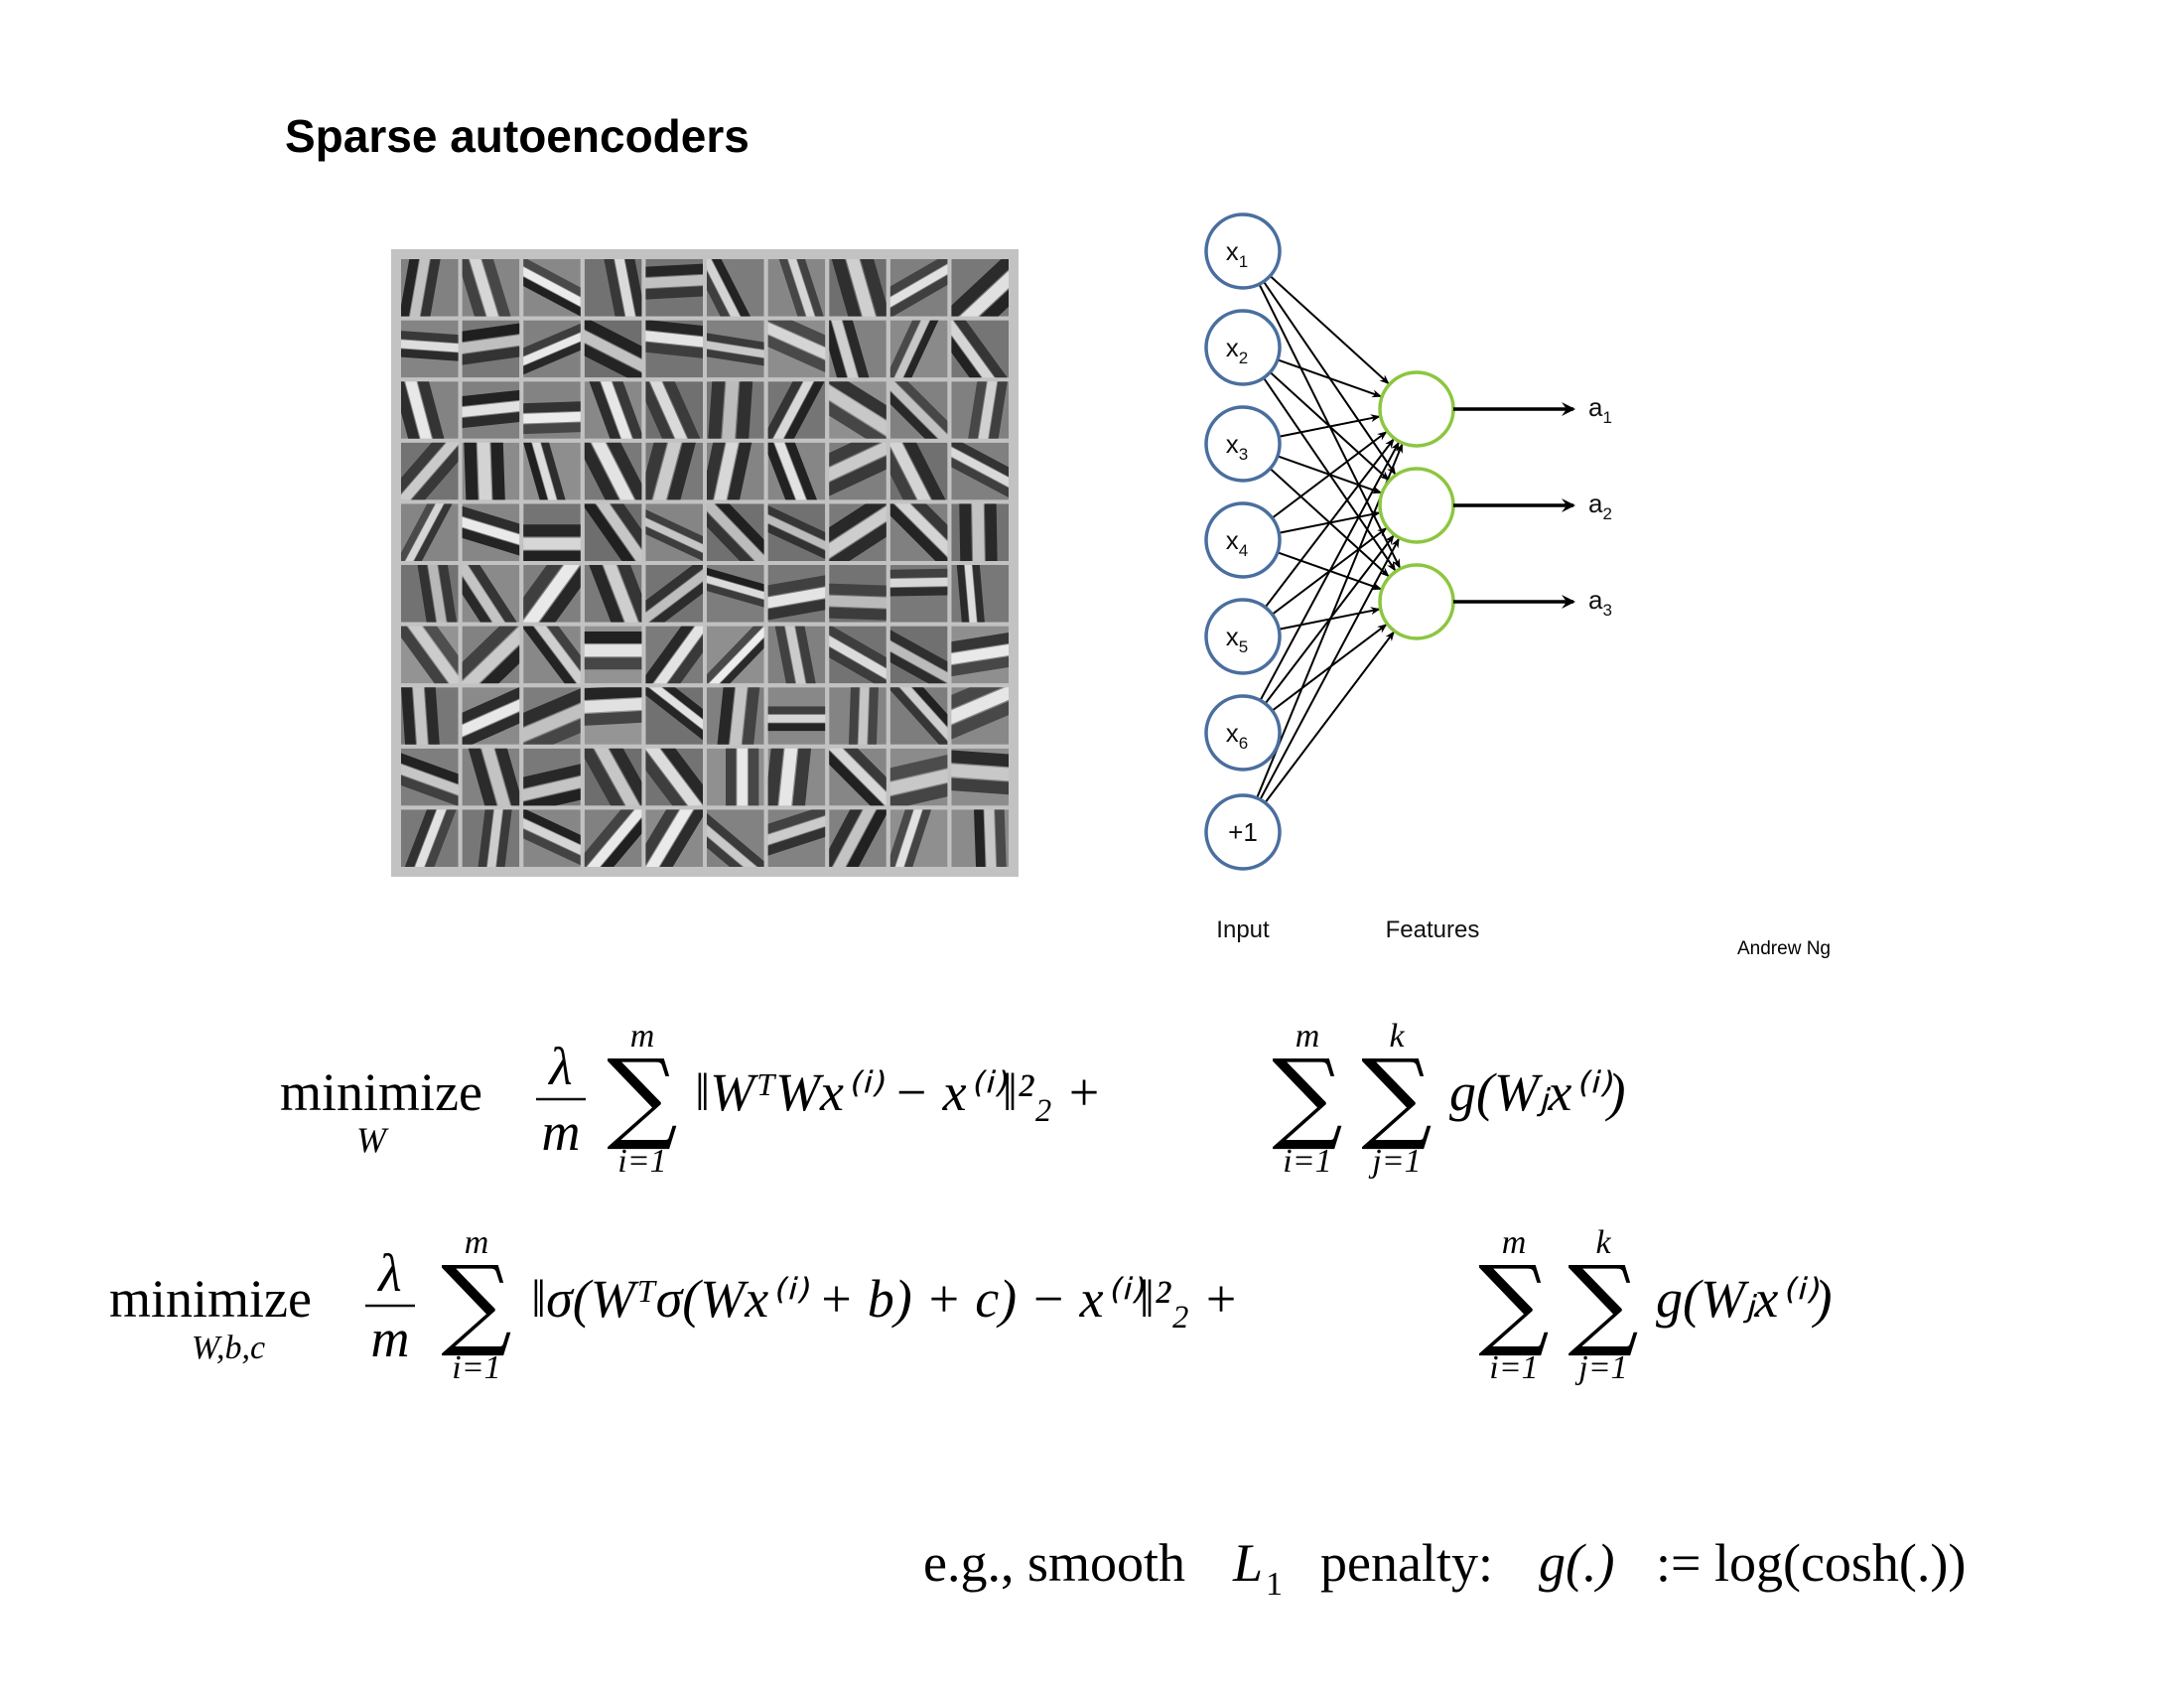 Image resolution: width=2184 pixels, height=1688 pixels. What do you see at coordinates (228, 1348) in the screenshot?
I see `eq2-operator-sub: W,b,c` at bounding box center [228, 1348].